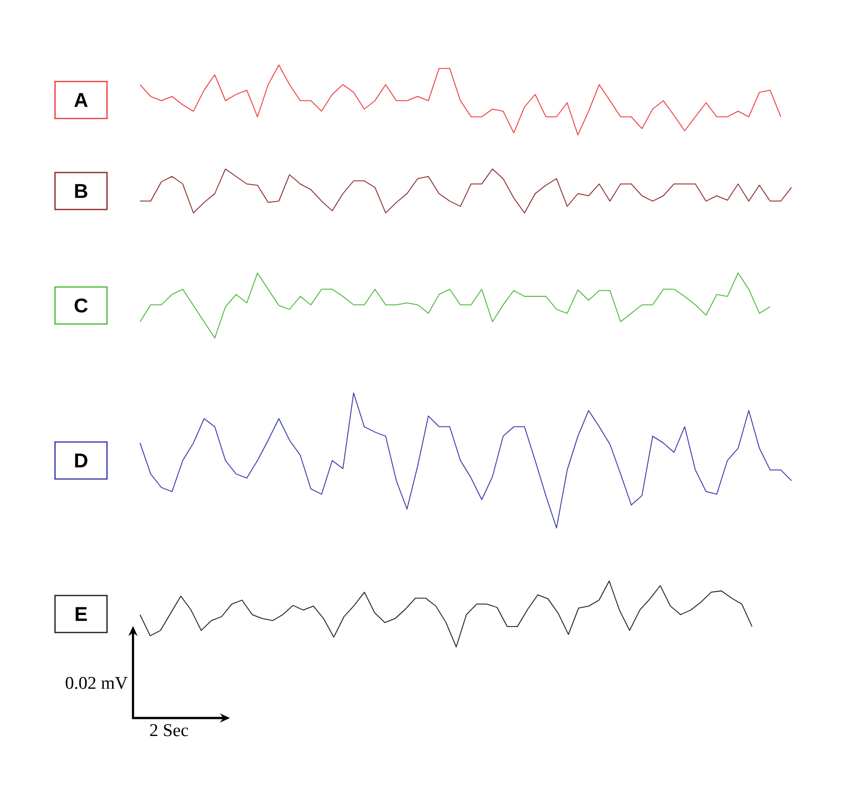 The image size is (841, 786). I want to click on text: E, so click(81, 614).